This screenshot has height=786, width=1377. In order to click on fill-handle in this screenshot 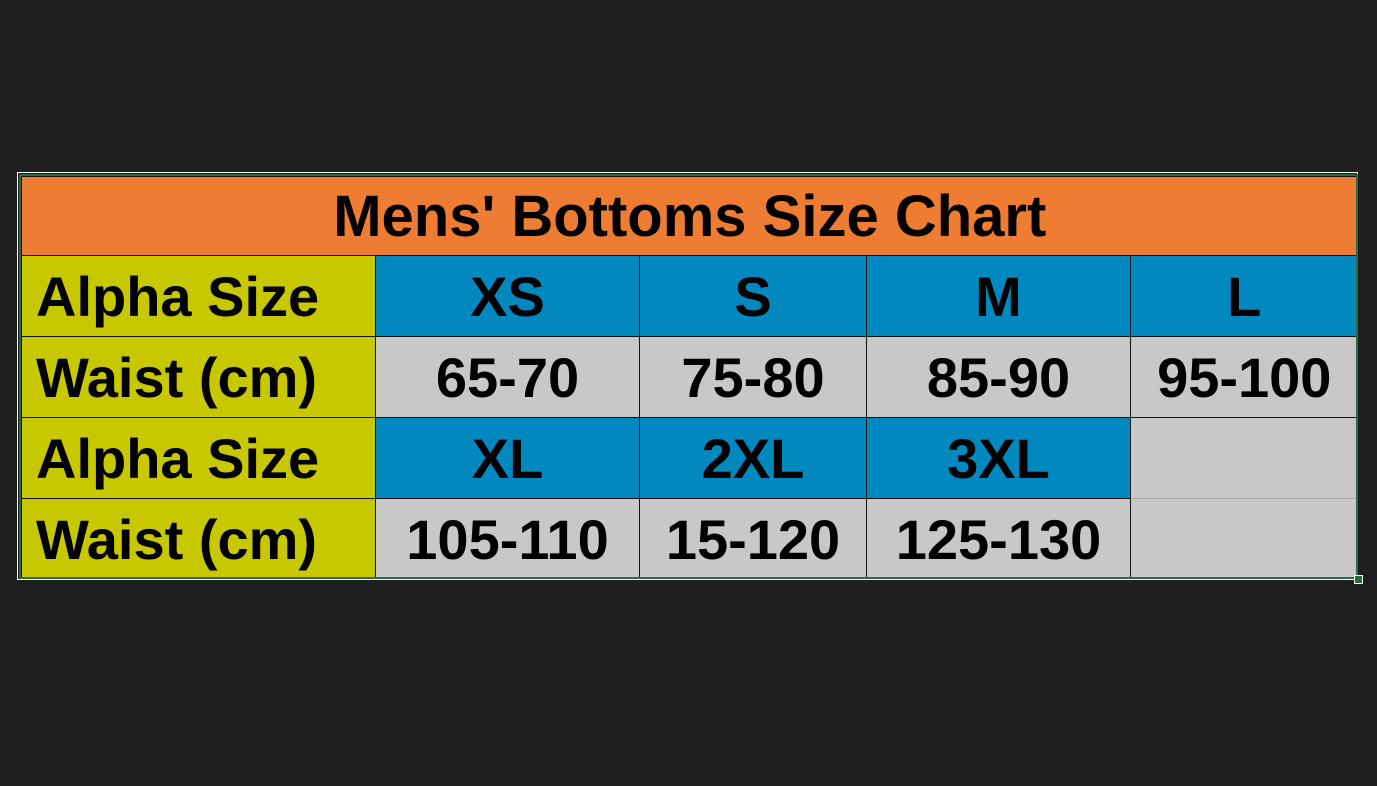, I will do `click(1358, 579)`.